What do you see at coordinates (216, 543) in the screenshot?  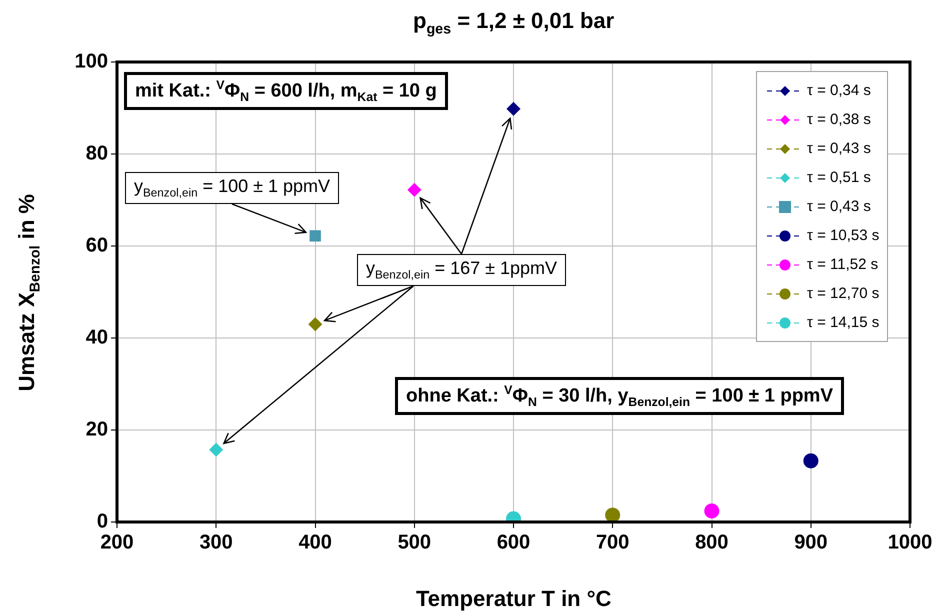 I see `x-tick-label: 300` at bounding box center [216, 543].